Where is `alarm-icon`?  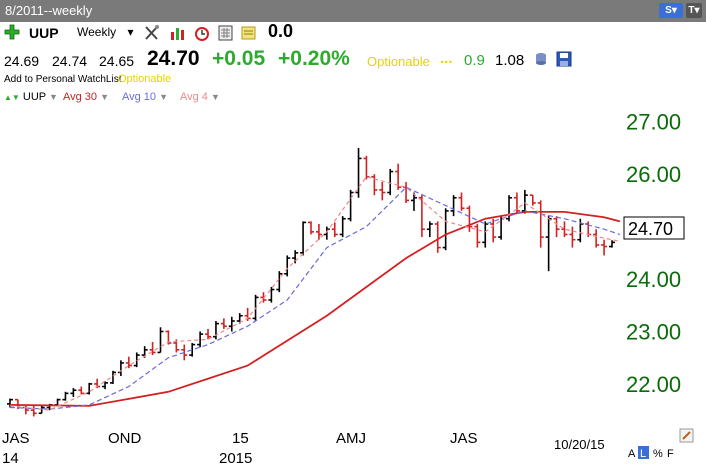 alarm-icon is located at coordinates (202, 34).